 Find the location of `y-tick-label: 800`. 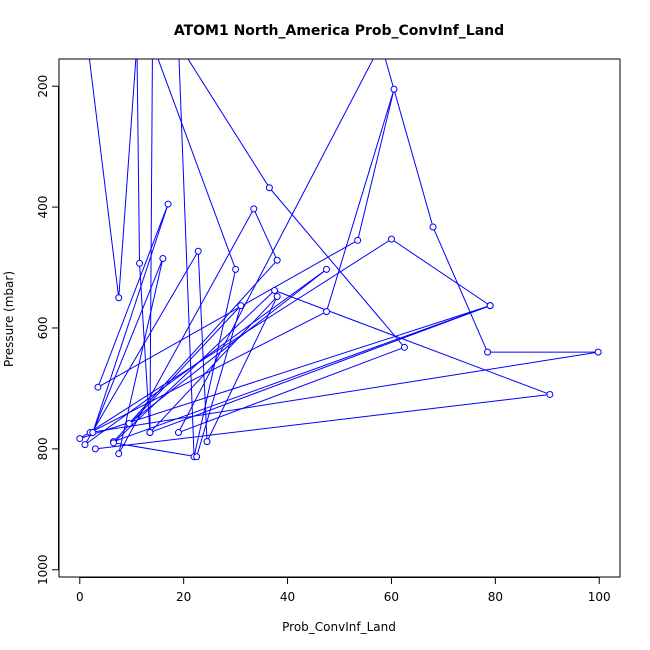

y-tick-label: 800 is located at coordinates (43, 448).